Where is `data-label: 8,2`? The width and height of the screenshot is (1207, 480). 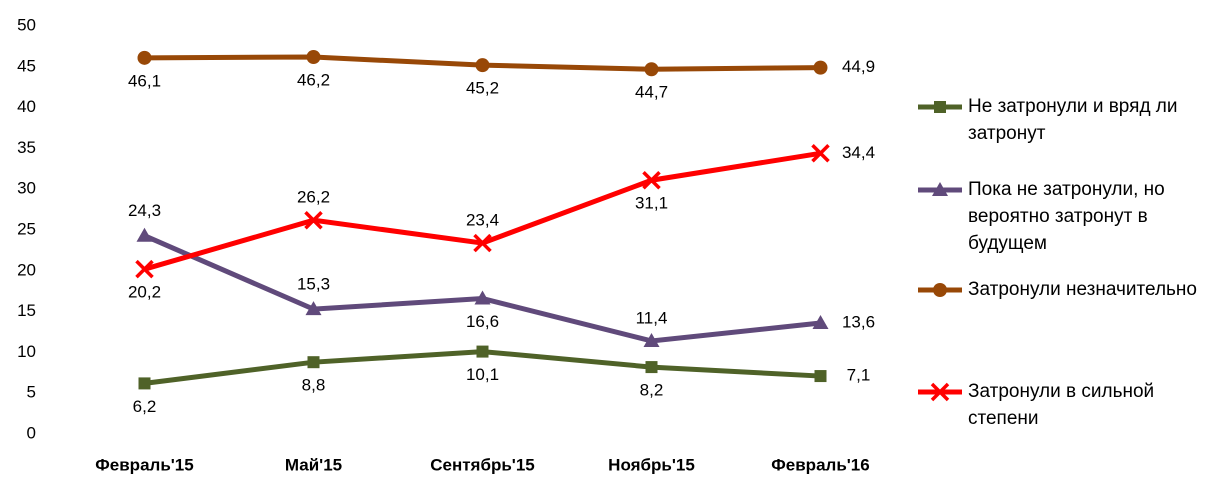 data-label: 8,2 is located at coordinates (652, 390).